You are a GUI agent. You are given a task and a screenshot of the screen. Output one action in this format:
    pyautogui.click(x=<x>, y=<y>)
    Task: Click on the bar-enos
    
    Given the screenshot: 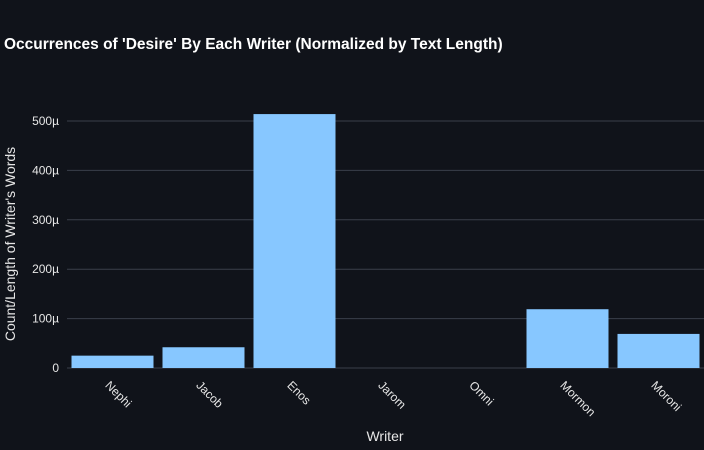 What is the action you would take?
    pyautogui.click(x=294, y=241)
    